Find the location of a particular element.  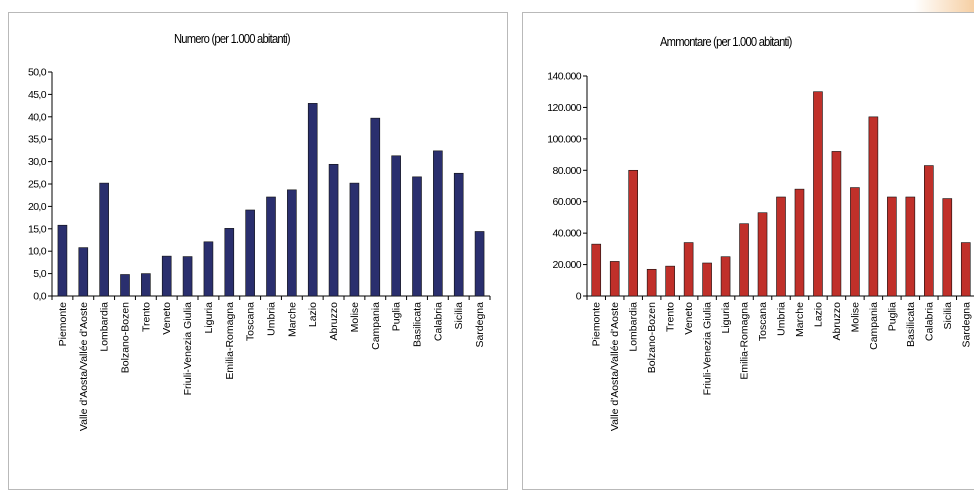

y-tick-label: 50,0 is located at coordinates (37, 73).